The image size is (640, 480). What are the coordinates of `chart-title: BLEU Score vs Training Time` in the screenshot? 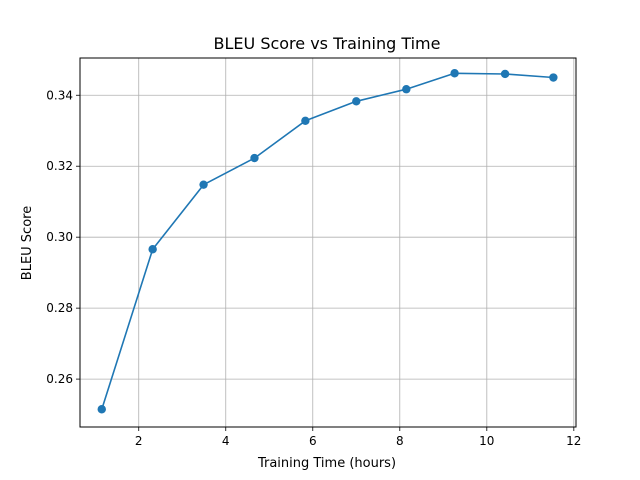 It's located at (327, 43).